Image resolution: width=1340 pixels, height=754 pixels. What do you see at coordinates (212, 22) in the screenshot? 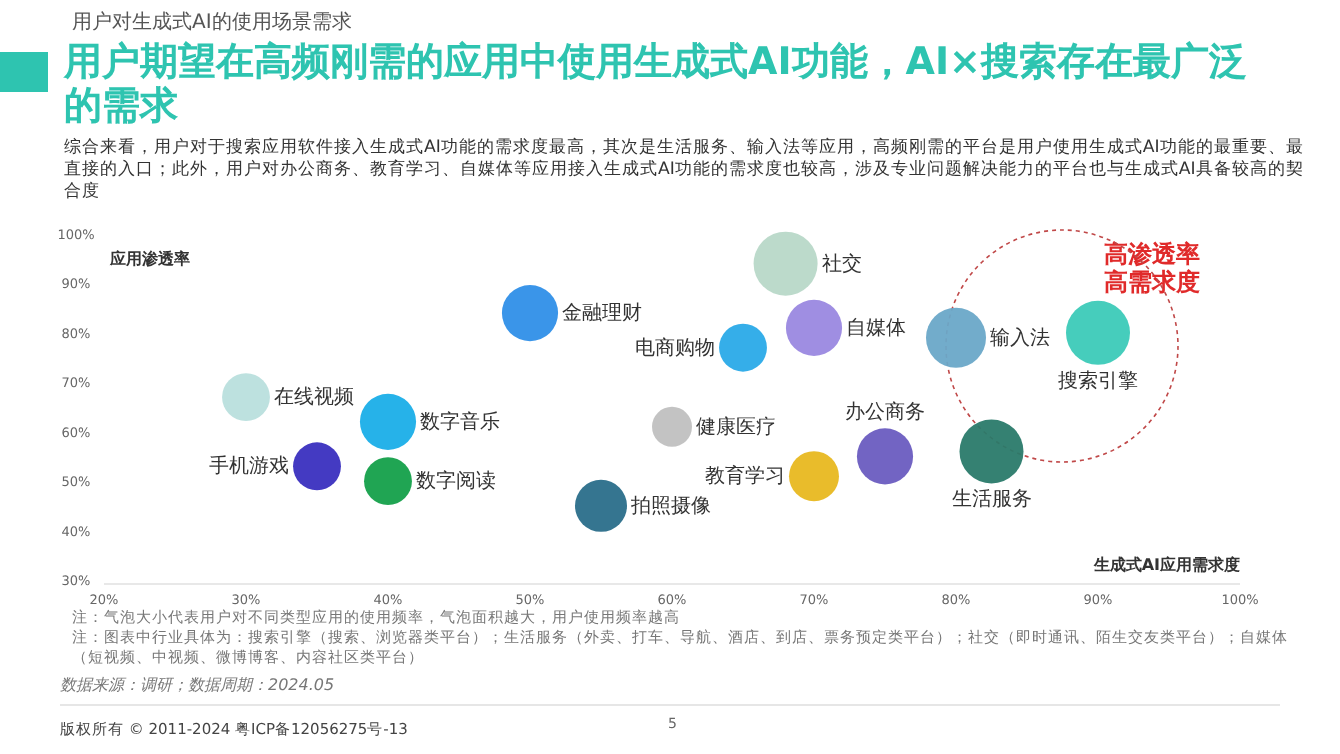
I see `text: 用户对生成式AI的使用场景需求` at bounding box center [212, 22].